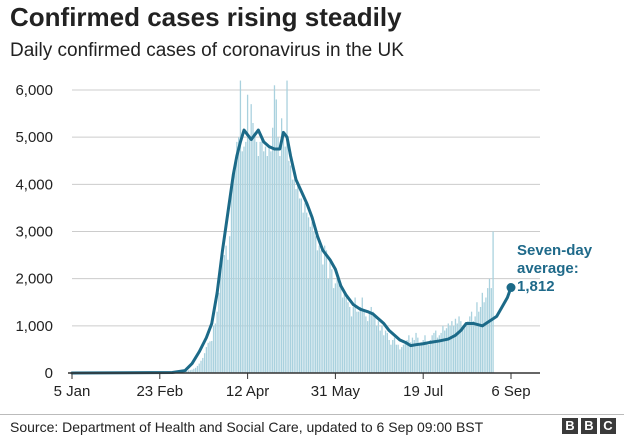 This screenshot has width=624, height=438. I want to click on x-tick-label: 5 Jan, so click(72, 391).